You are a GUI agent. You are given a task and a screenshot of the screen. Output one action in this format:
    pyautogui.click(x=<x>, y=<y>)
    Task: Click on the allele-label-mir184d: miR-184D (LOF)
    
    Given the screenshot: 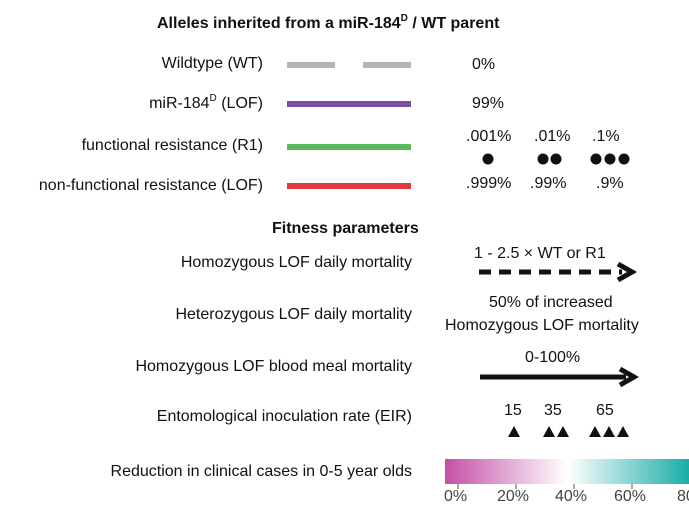 What is the action you would take?
    pyautogui.click(x=206, y=103)
    